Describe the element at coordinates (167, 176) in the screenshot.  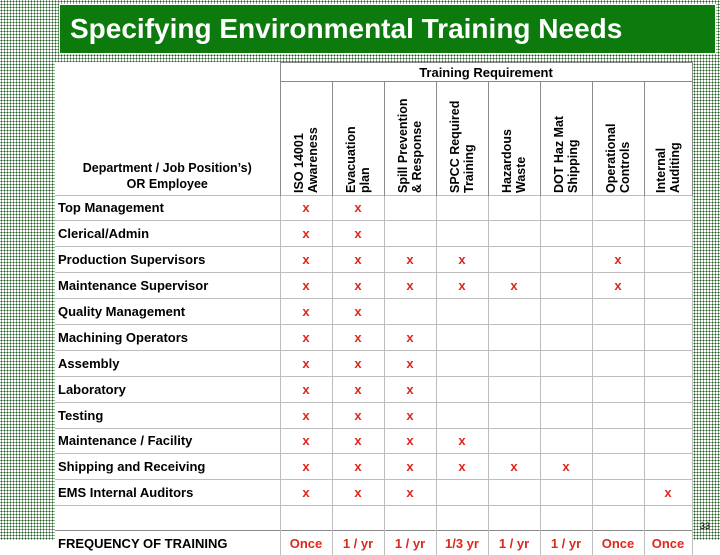
I see `row-header-text: Department / Job Position’s) OR Employee` at that location.